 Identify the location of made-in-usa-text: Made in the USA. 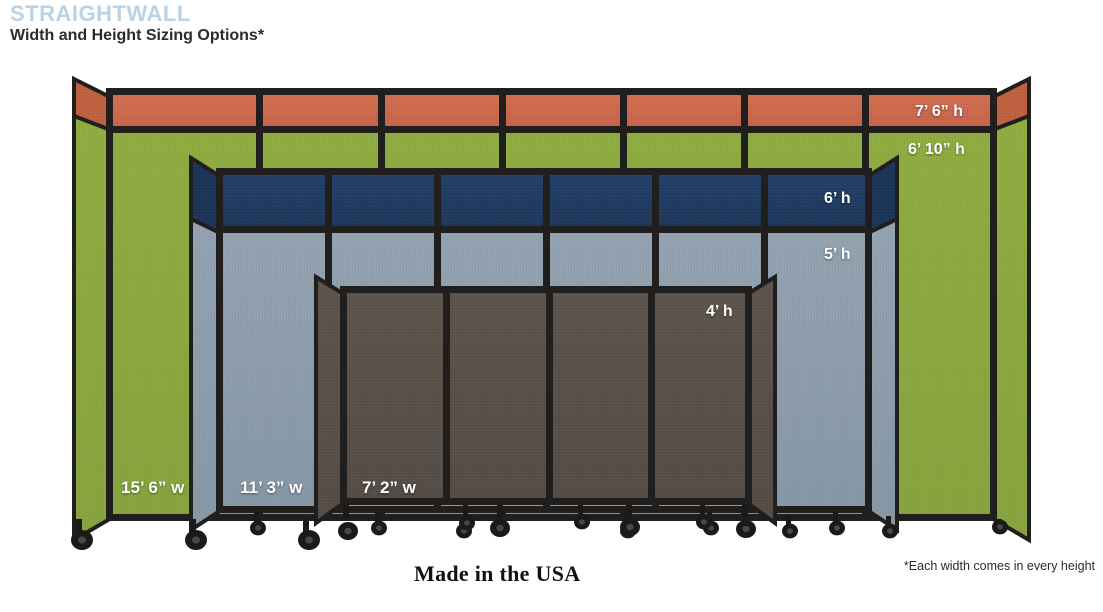
(497, 573).